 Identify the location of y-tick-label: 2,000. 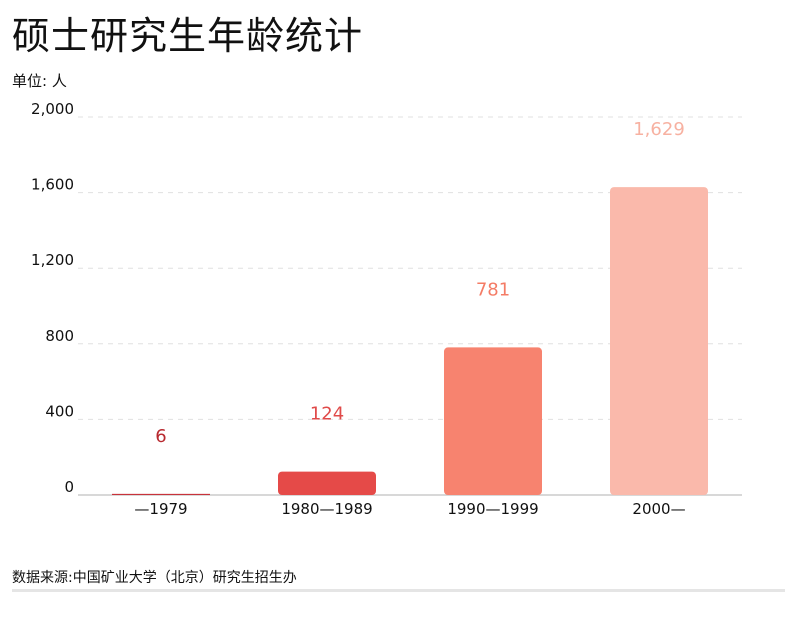
(52, 109).